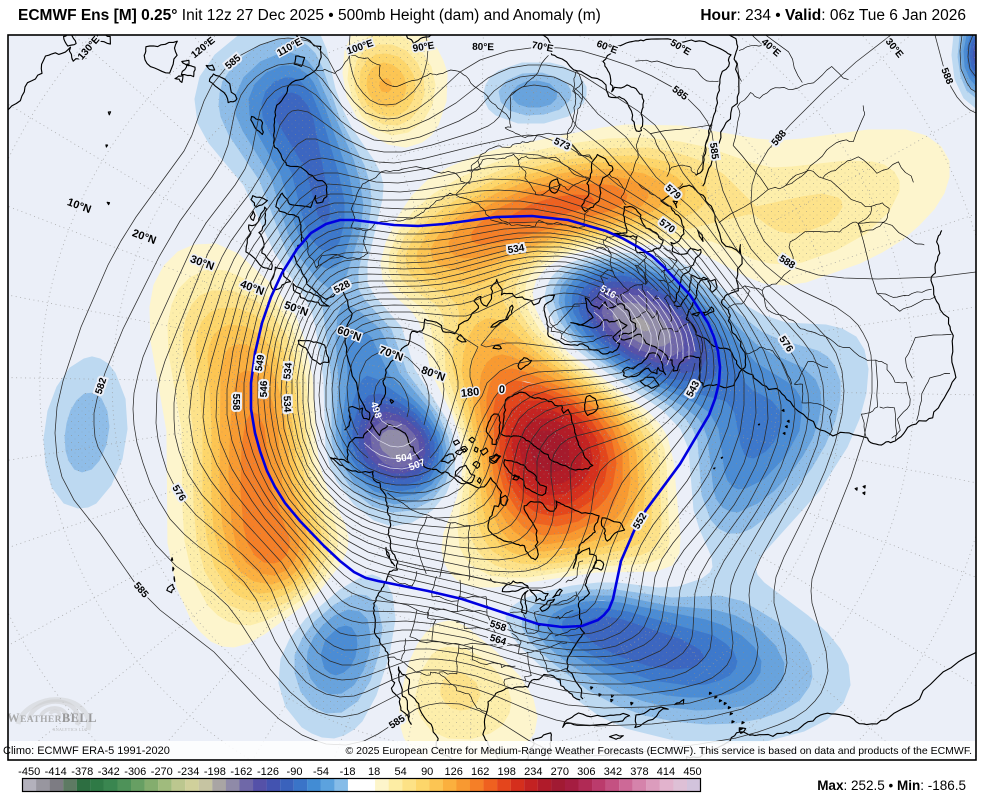 The image size is (984, 808). Describe the element at coordinates (483, 47) in the screenshot. I see `svg-text: 80°E` at that location.